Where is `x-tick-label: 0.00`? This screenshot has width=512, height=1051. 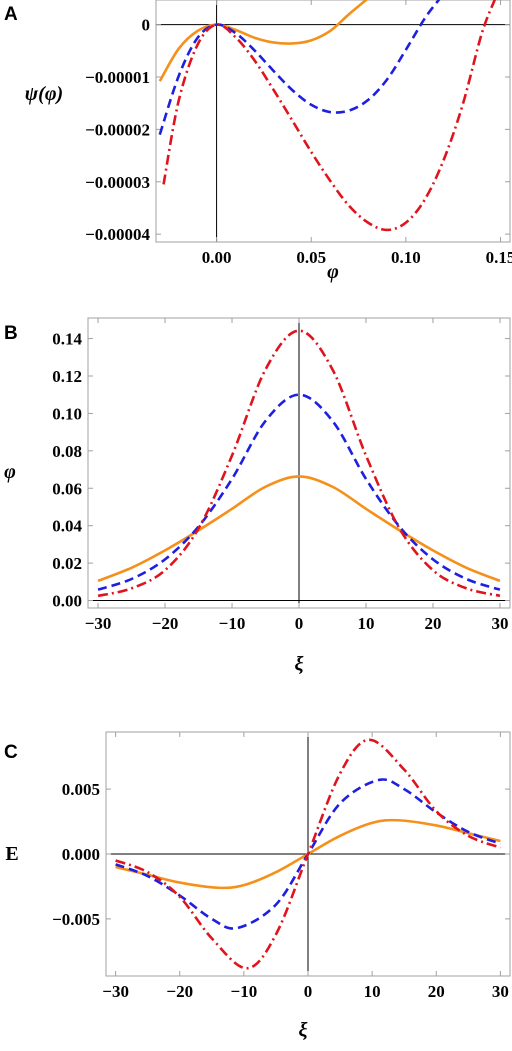 x-tick-label: 0.00 is located at coordinates (217, 257).